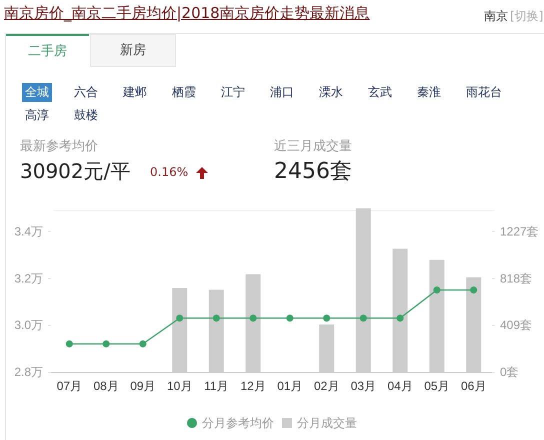 The width and height of the screenshot is (544, 440). What do you see at coordinates (363, 386) in the screenshot?
I see `x-tick-label: 03月` at bounding box center [363, 386].